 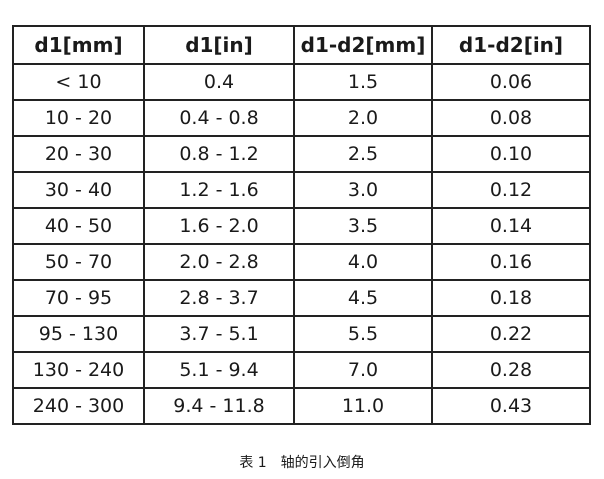 I want to click on header-cell: d1-d2[mm], so click(x=363, y=45).